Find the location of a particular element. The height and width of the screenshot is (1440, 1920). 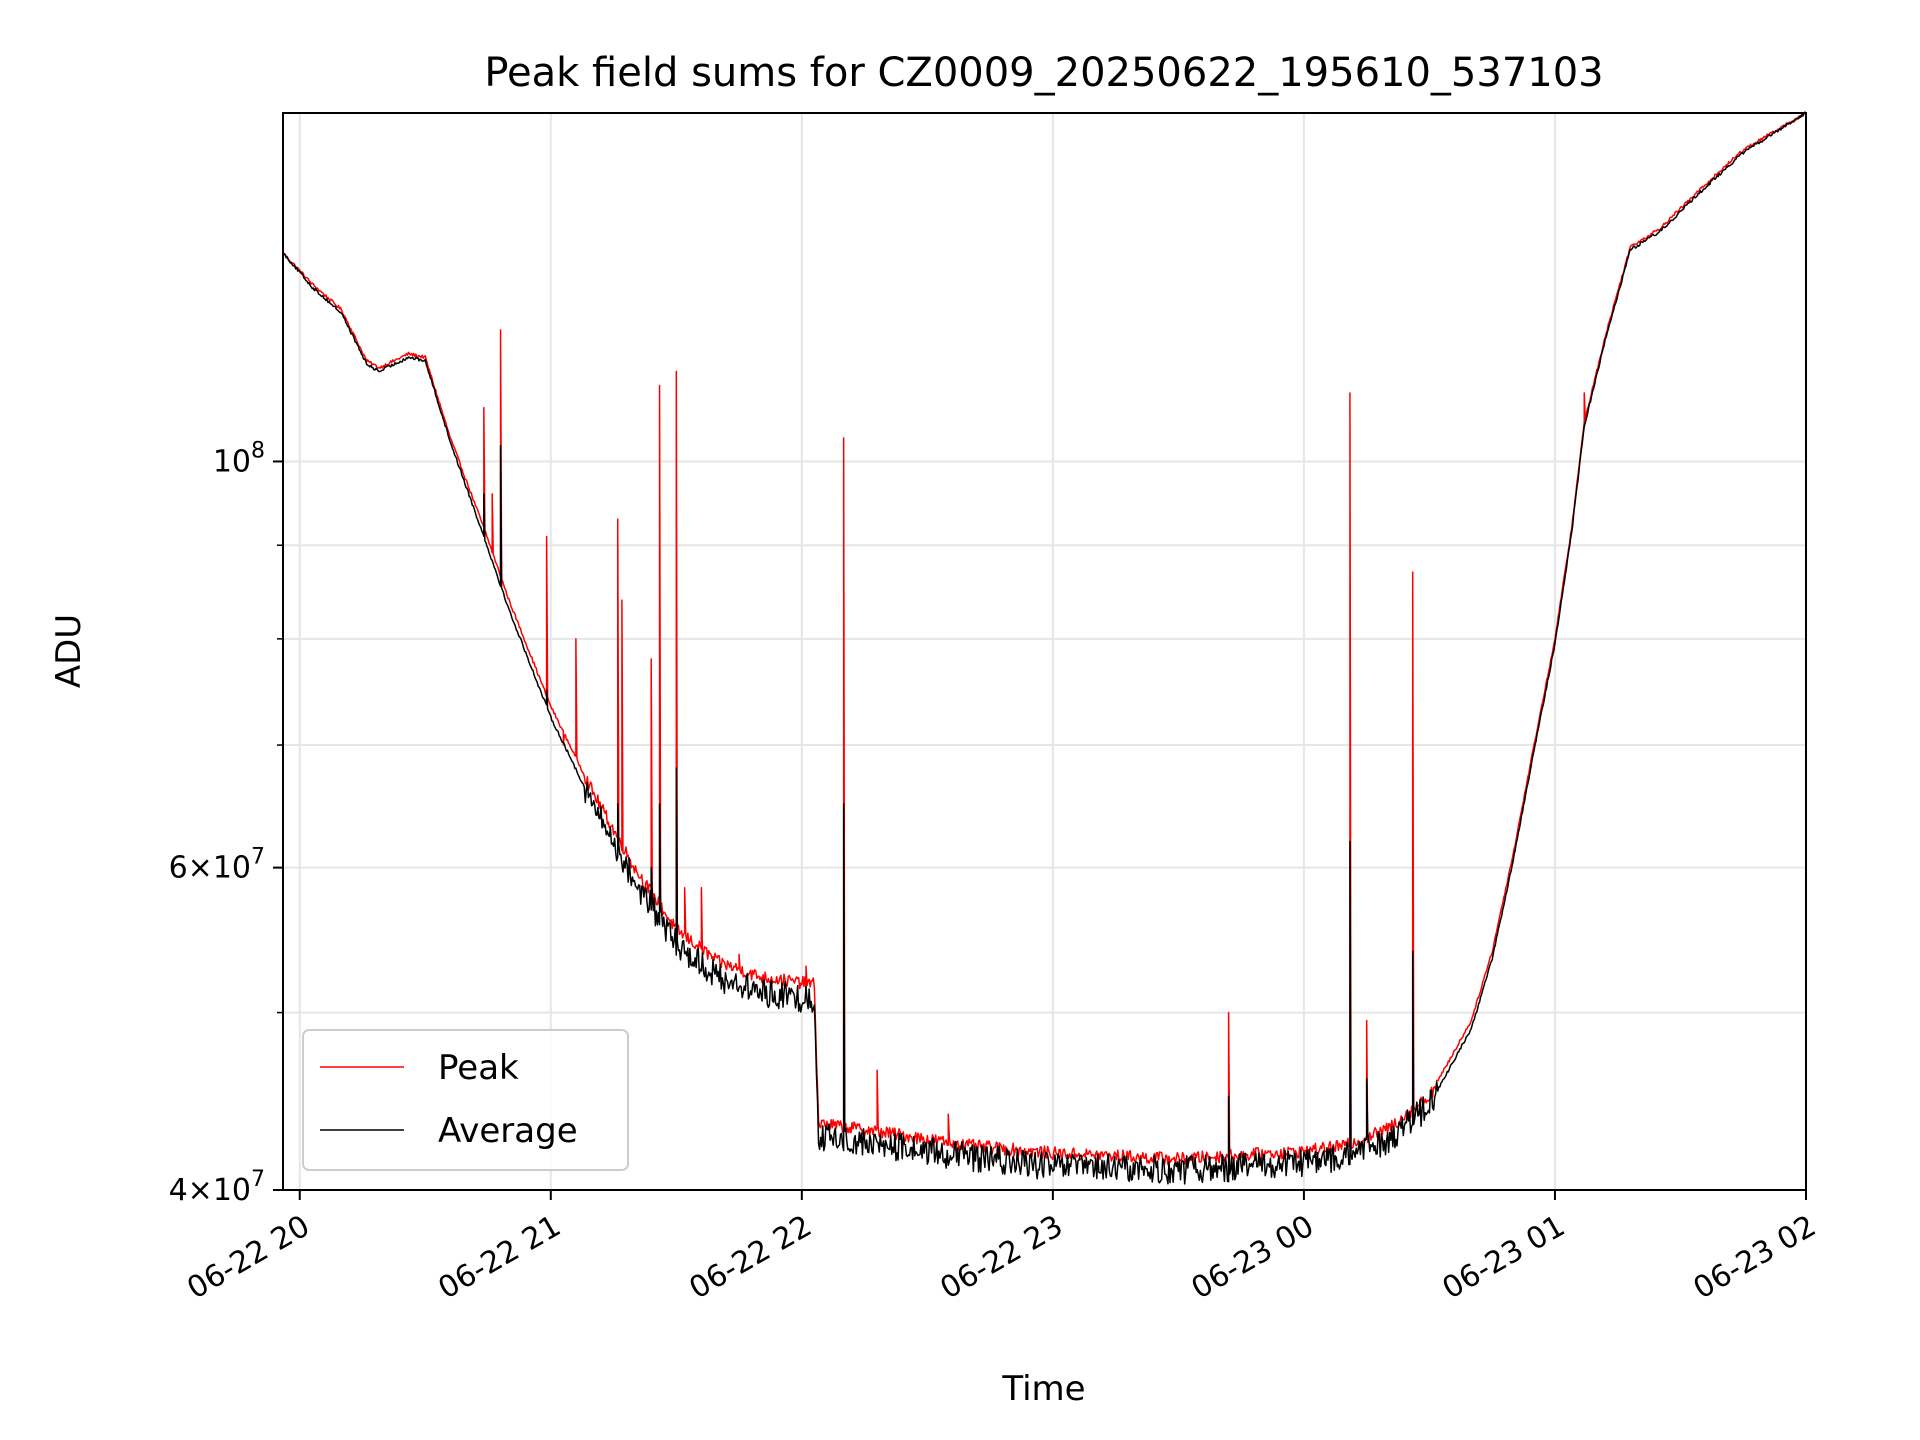

legend-box is located at coordinates (465, 1100).